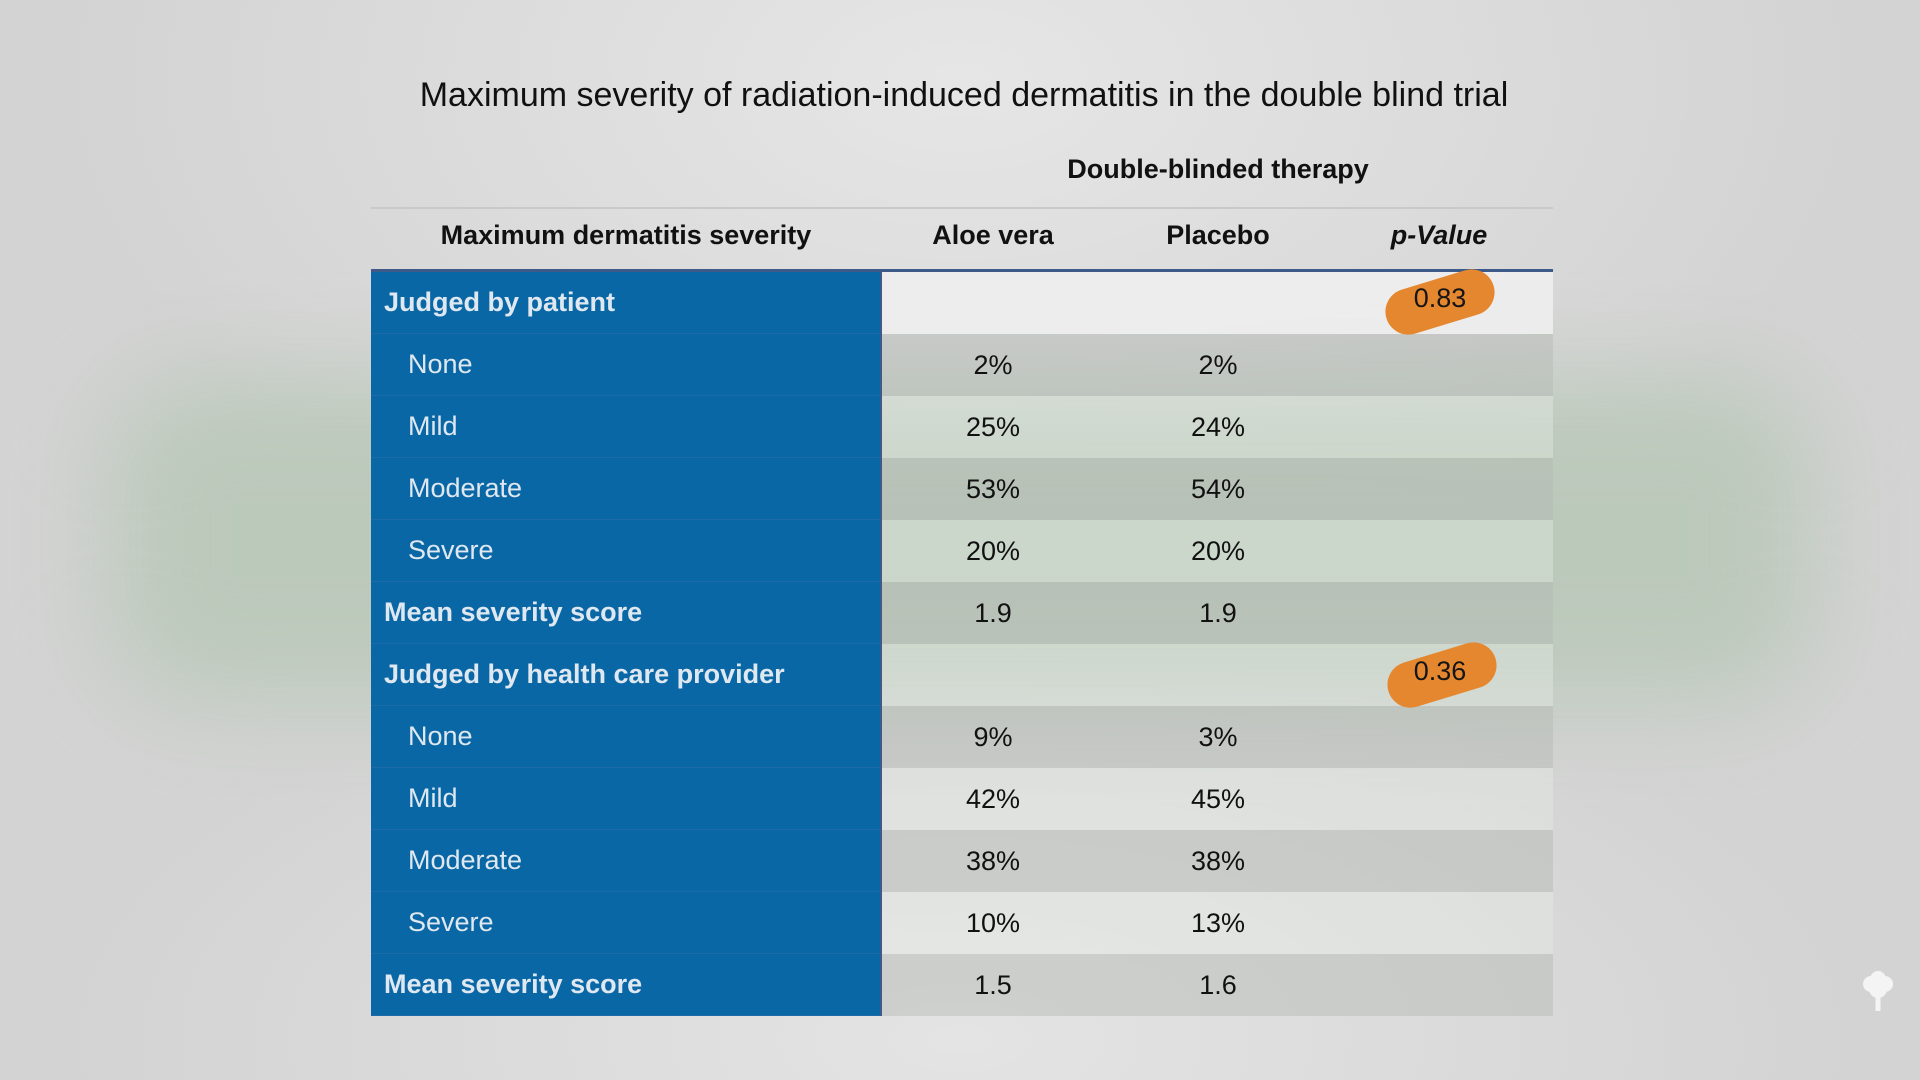 This screenshot has width=1920, height=1080. Describe the element at coordinates (993, 923) in the screenshot. I see `cell-aloe-vera: 10%` at that location.